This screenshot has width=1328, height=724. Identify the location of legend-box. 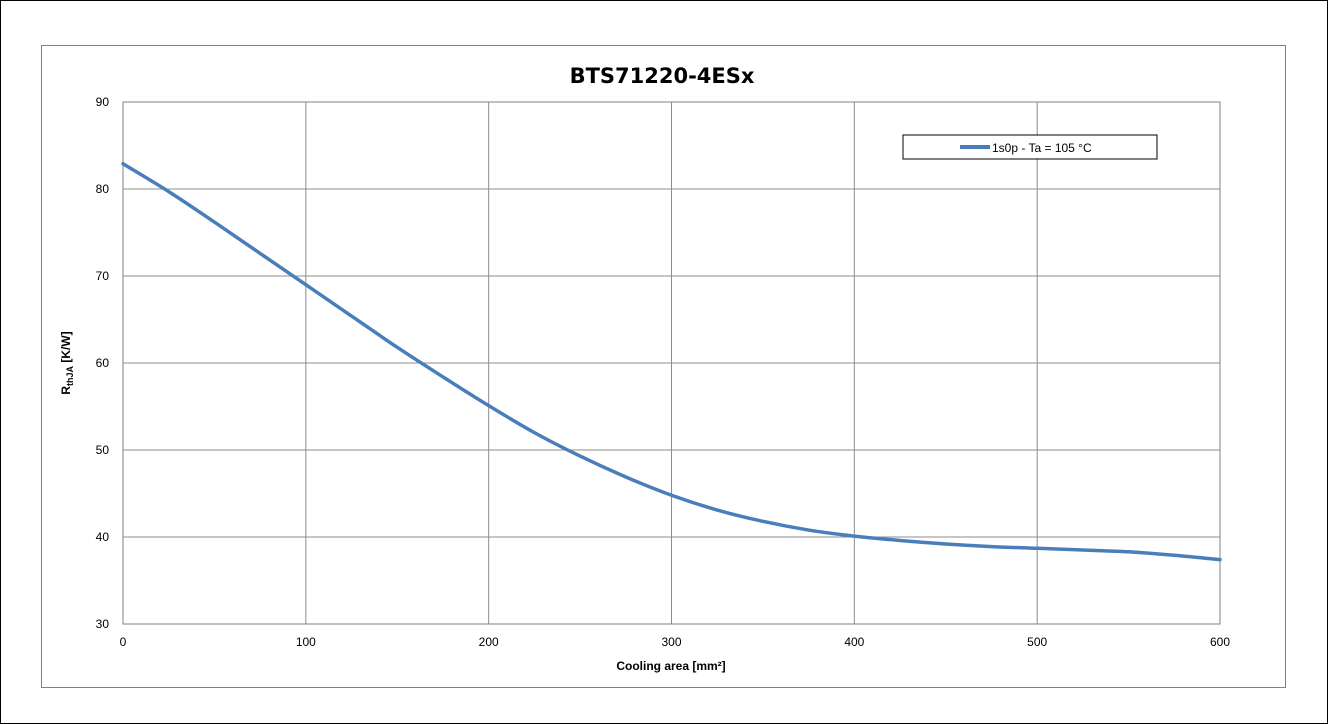
(1030, 147).